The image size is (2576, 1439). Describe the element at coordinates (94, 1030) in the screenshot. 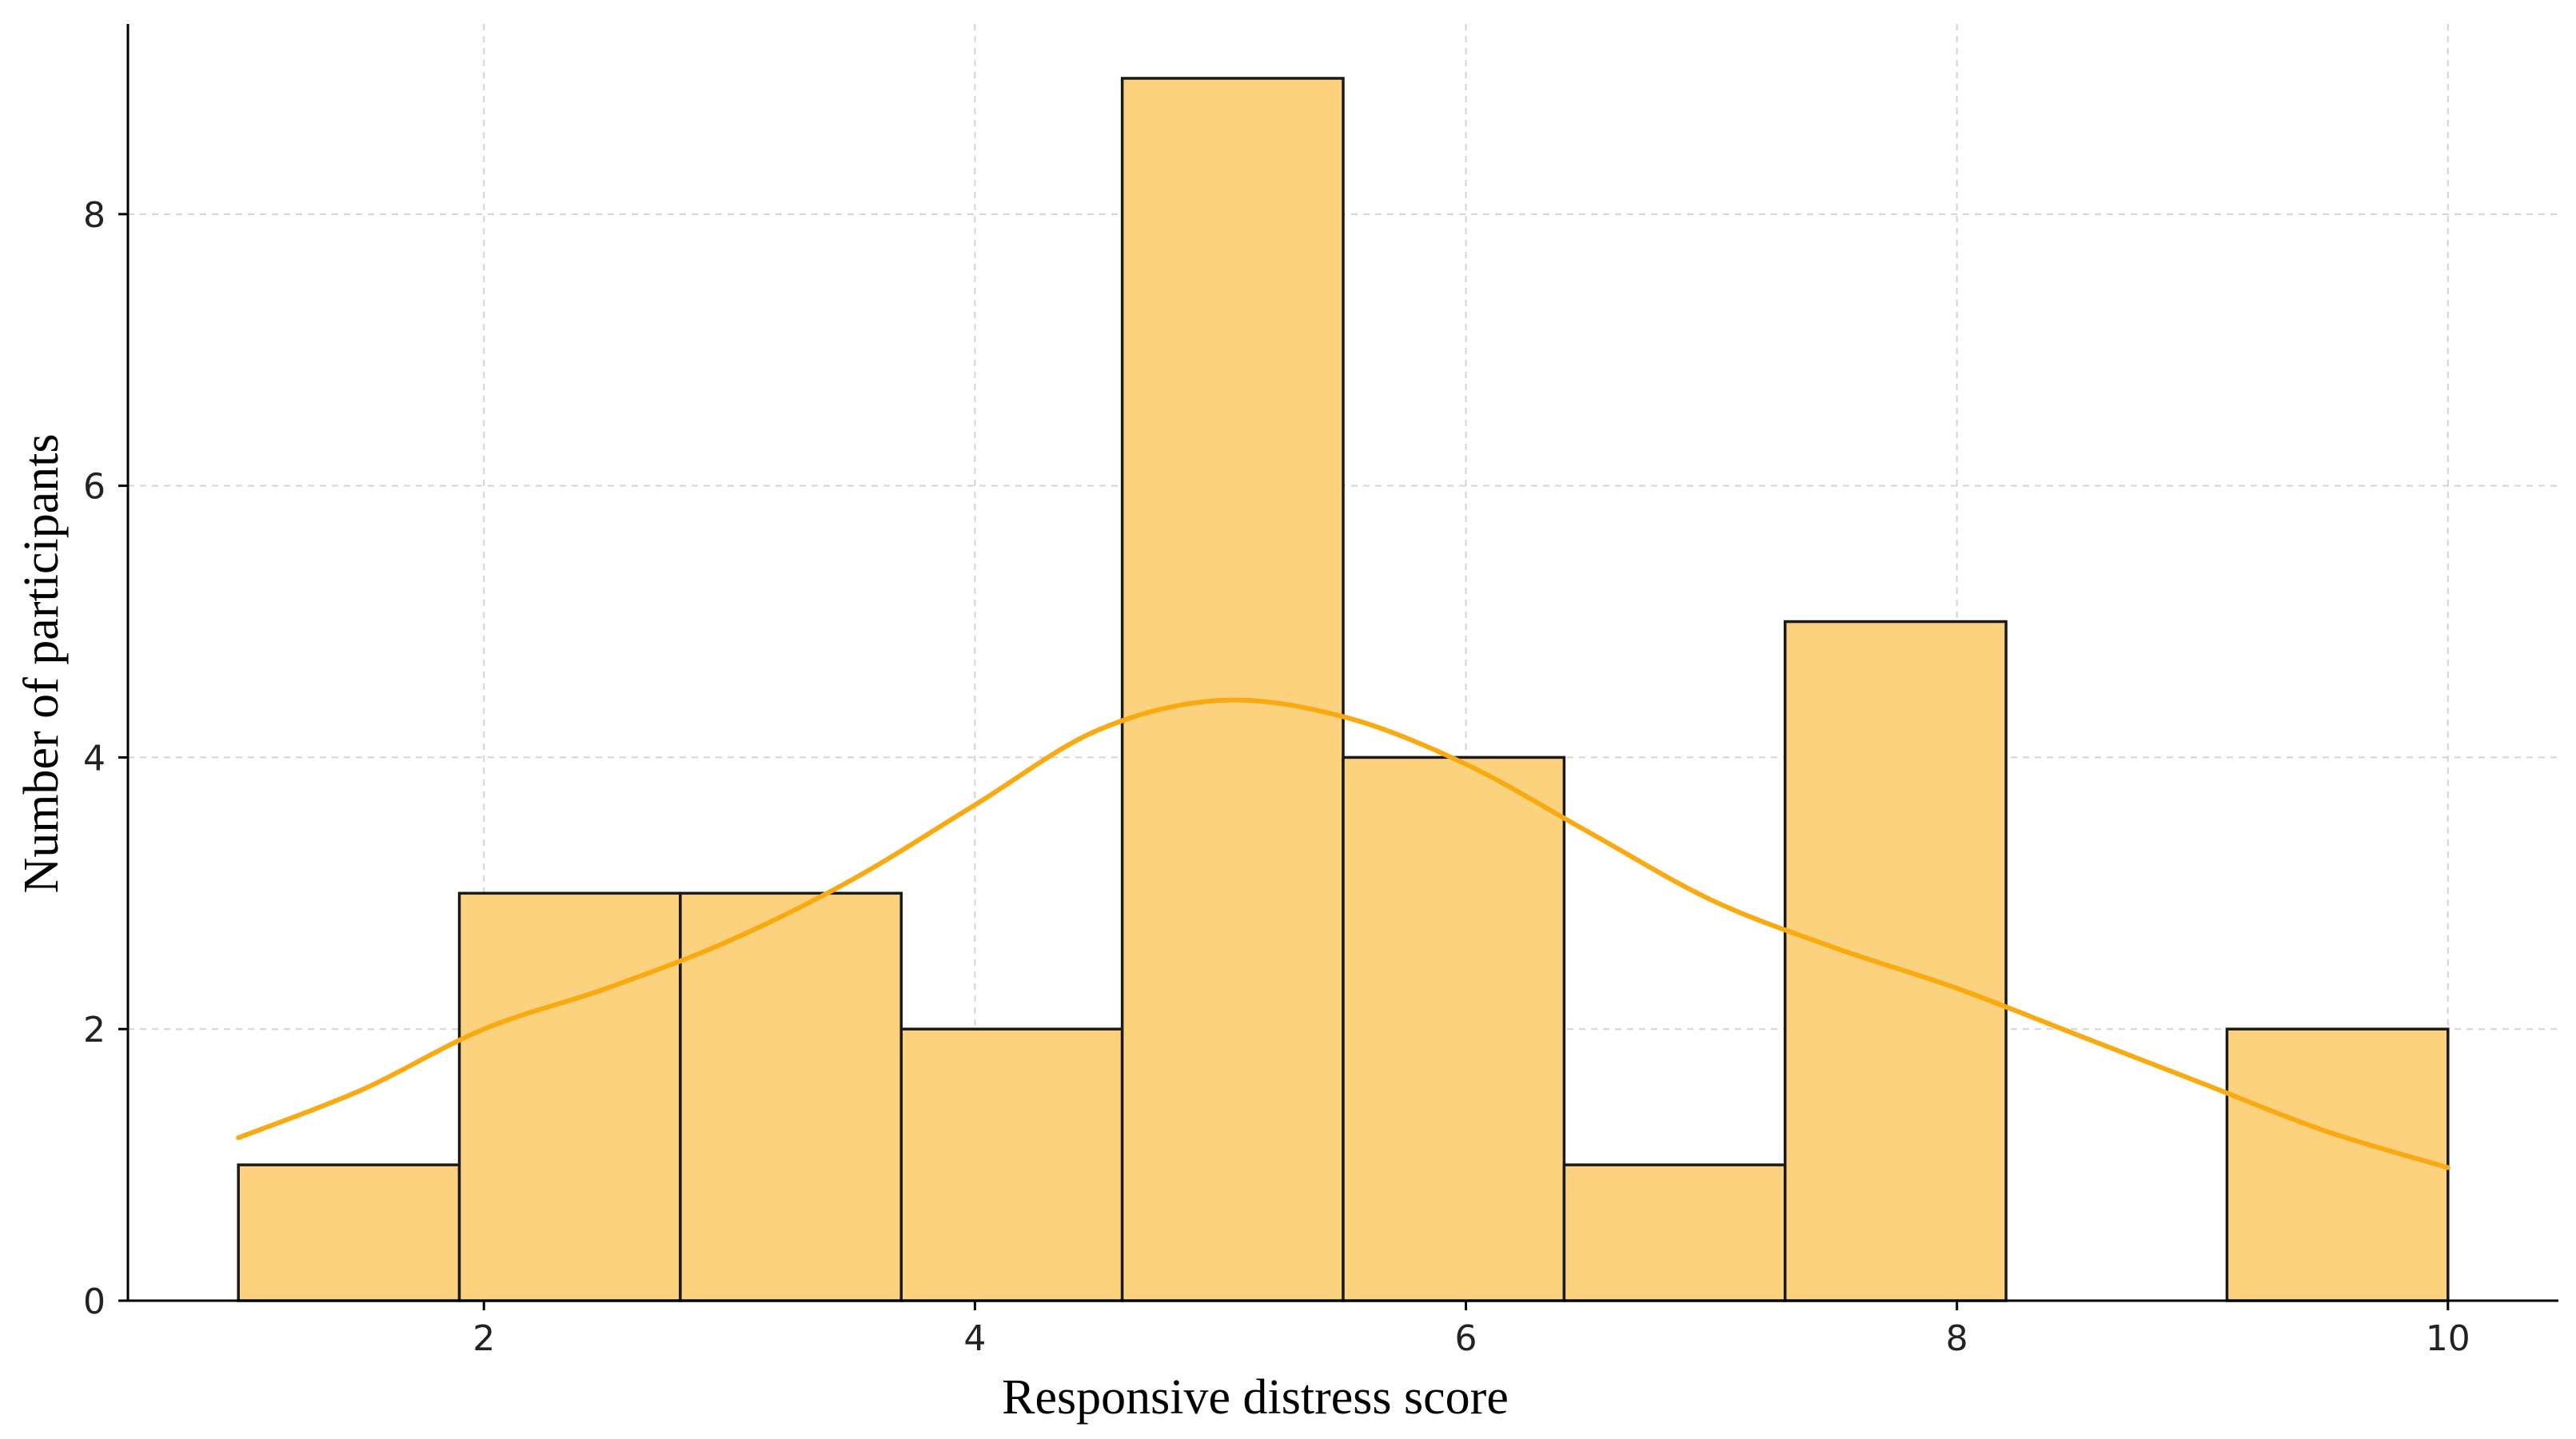

I see `y-tick-label: 2` at that location.